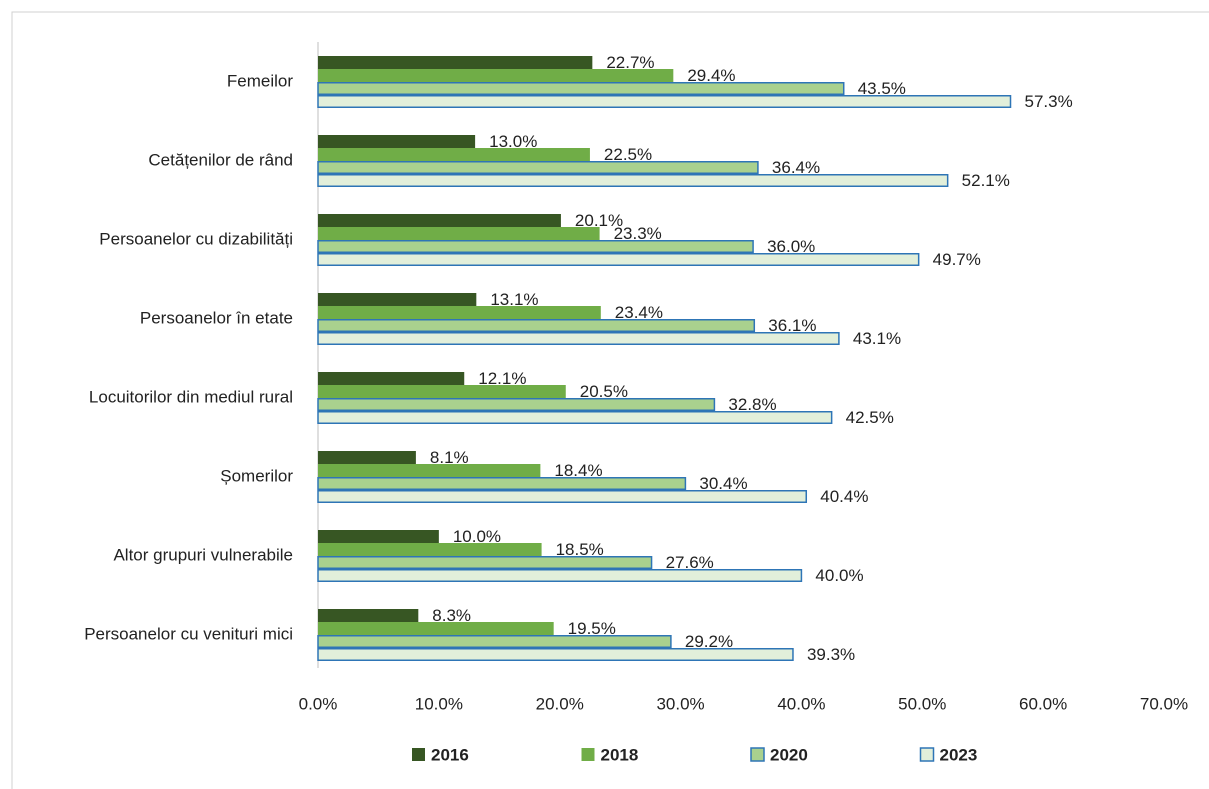 This screenshot has height=789, width=1209. Describe the element at coordinates (839, 575) in the screenshot. I see `data-label: 40.0%` at that location.